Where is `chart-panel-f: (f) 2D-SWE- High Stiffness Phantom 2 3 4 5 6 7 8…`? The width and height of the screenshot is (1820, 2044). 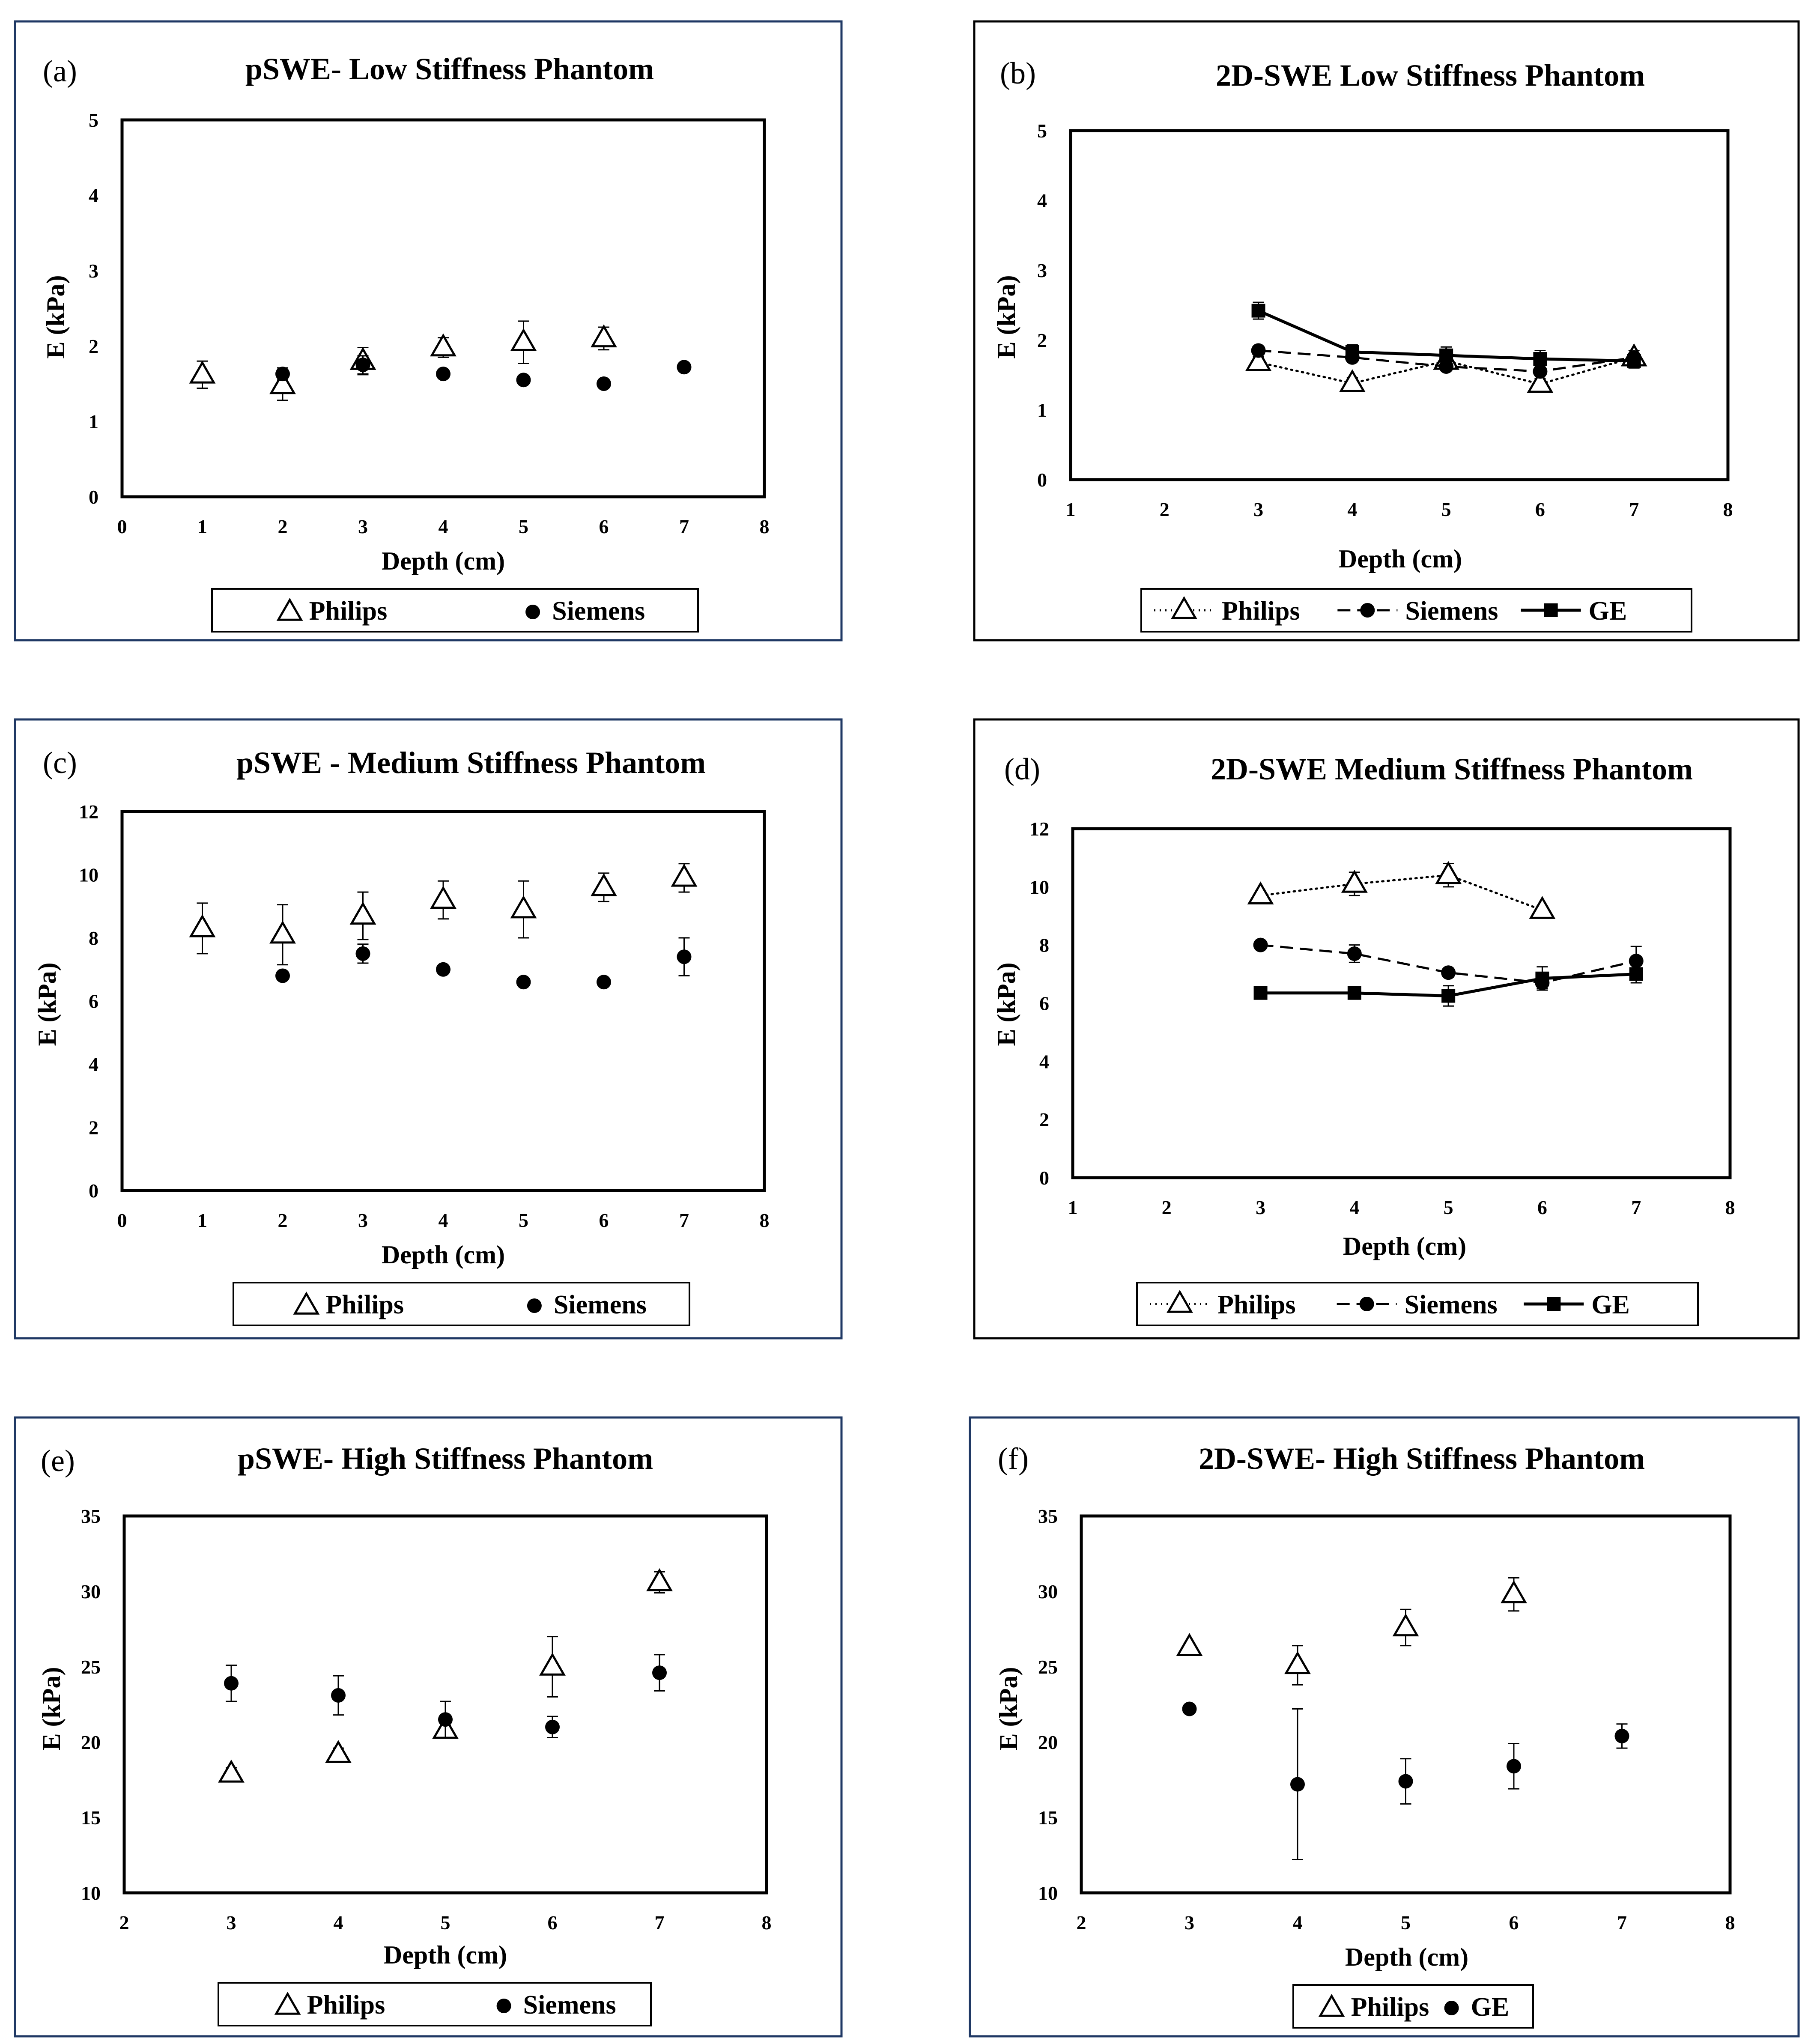
chart-panel-f: (f) 2D-SWE- High Stiffness Phantom 2 3 4 5 6 7 8… is located at coordinates (1385, 1727).